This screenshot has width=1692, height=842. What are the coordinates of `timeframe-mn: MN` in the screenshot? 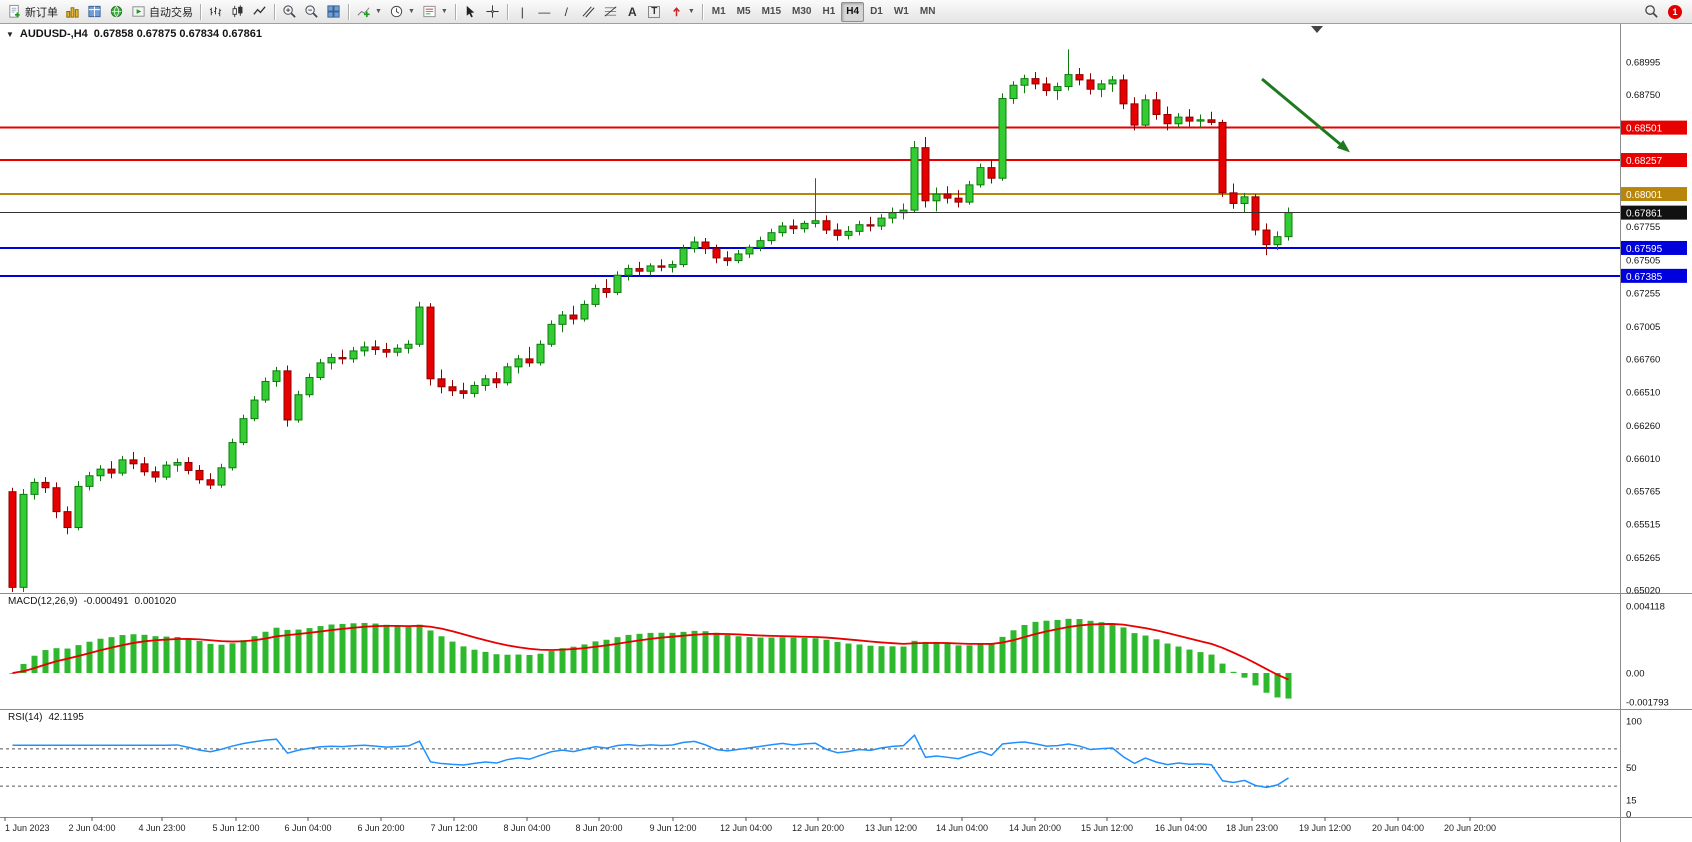 It's located at (927, 11).